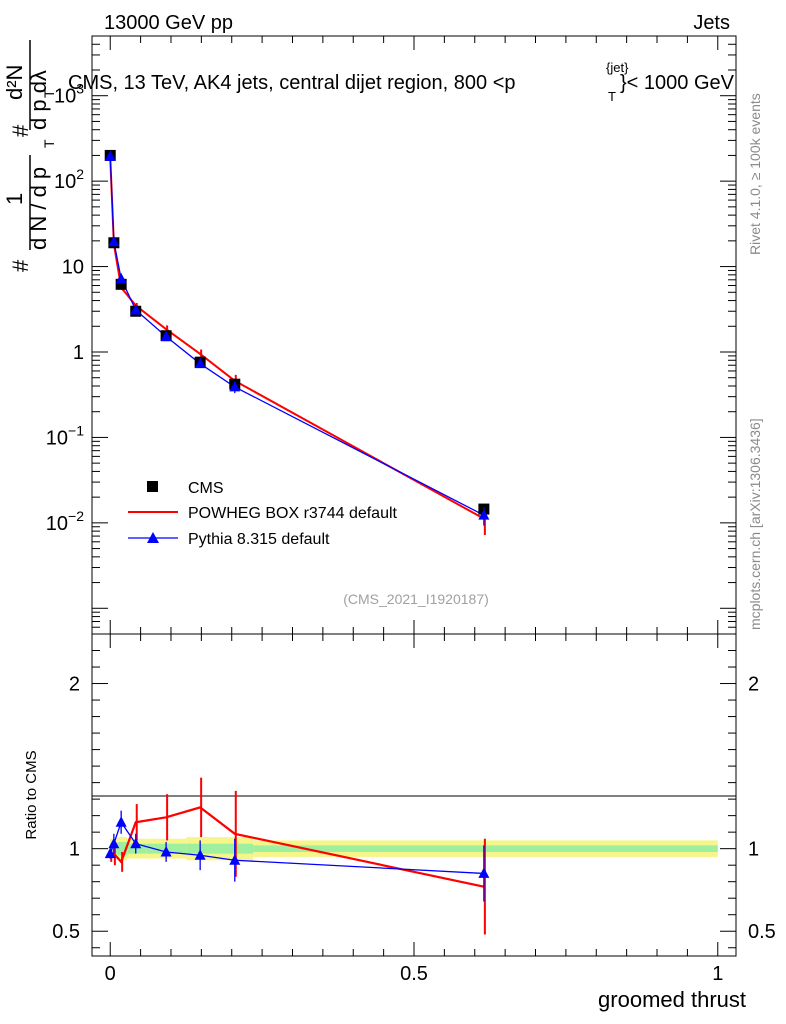 The height and width of the screenshot is (1024, 786). I want to click on title-superscript: {jet}, so click(617, 67).